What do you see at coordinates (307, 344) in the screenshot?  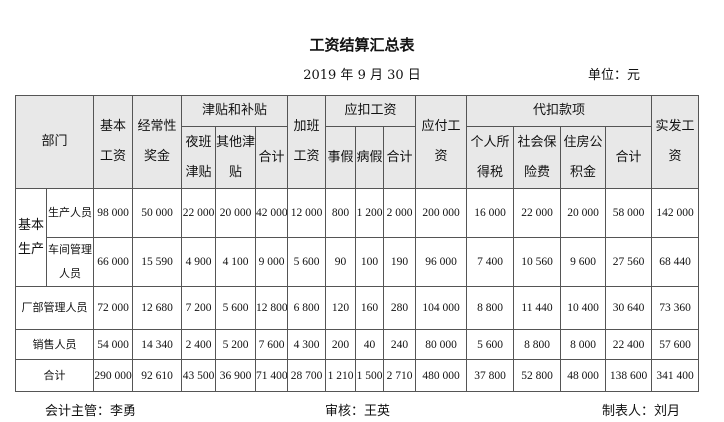 I see `cell-value: 4 300` at bounding box center [307, 344].